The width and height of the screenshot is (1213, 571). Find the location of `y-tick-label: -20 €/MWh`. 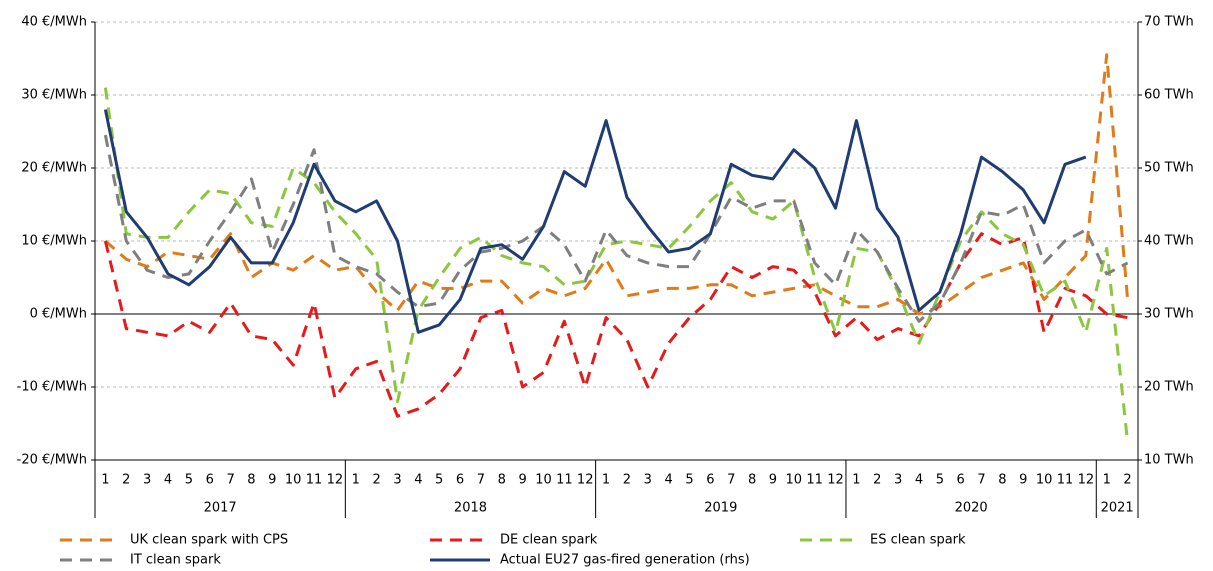

y-tick-label: -20 €/MWh is located at coordinates (52, 460).